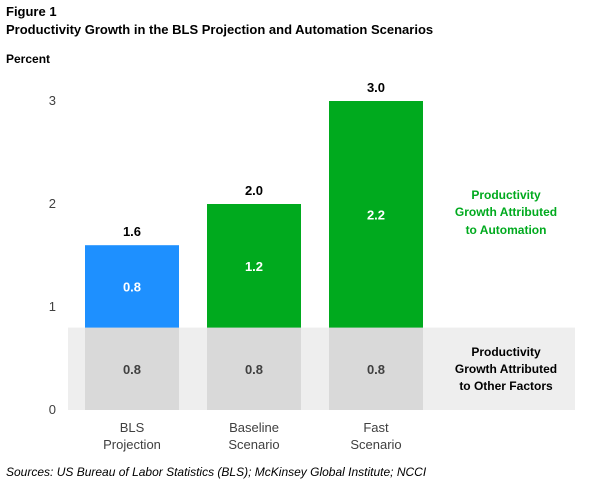  Describe the element at coordinates (28, 59) in the screenshot. I see `y-axis-unit-label: Percent` at that location.